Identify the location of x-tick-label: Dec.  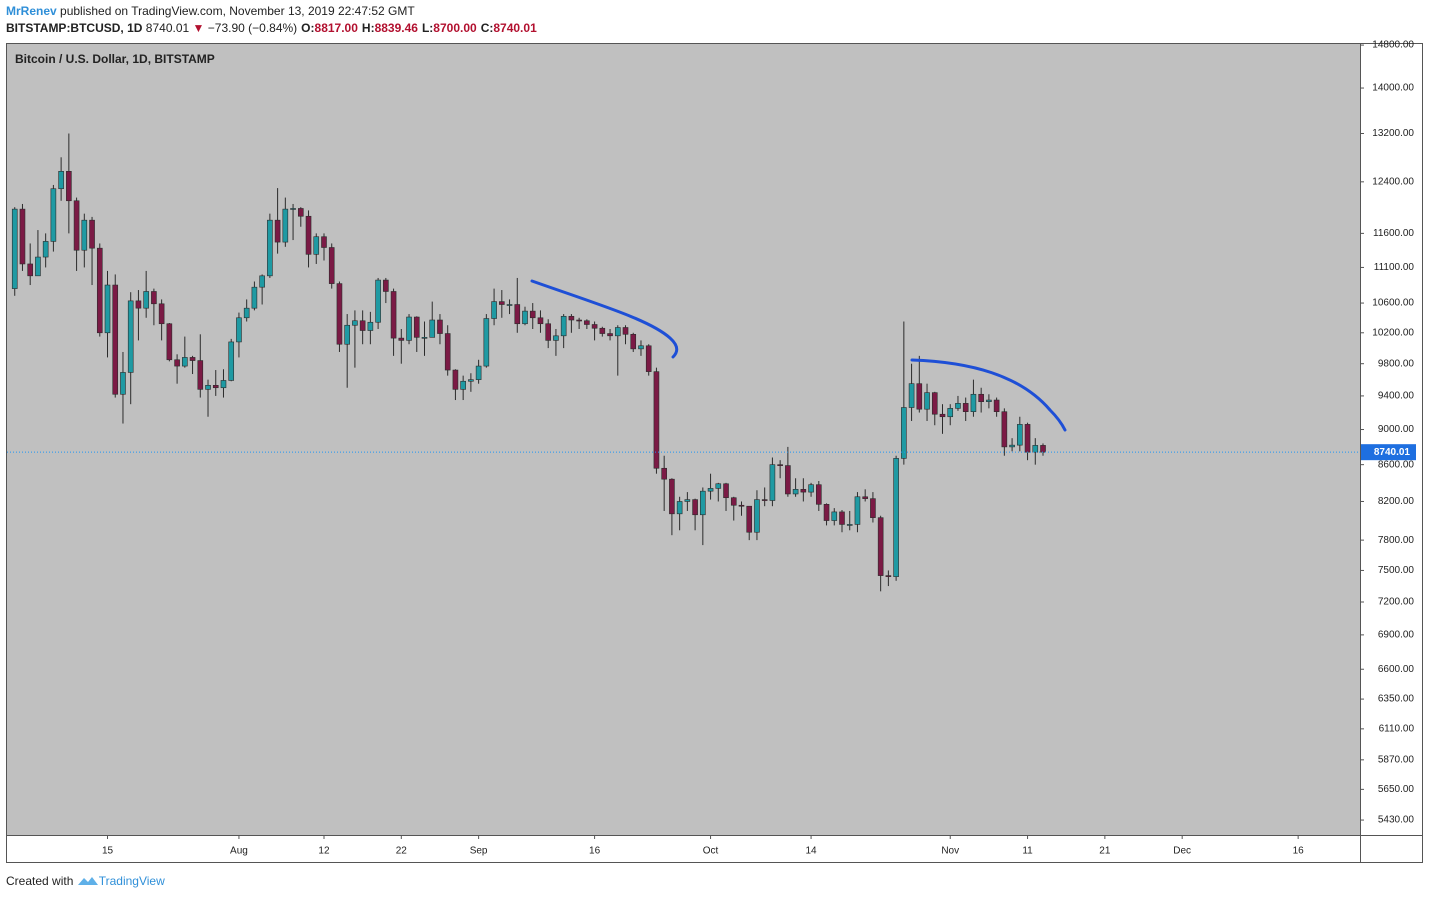
(1182, 851).